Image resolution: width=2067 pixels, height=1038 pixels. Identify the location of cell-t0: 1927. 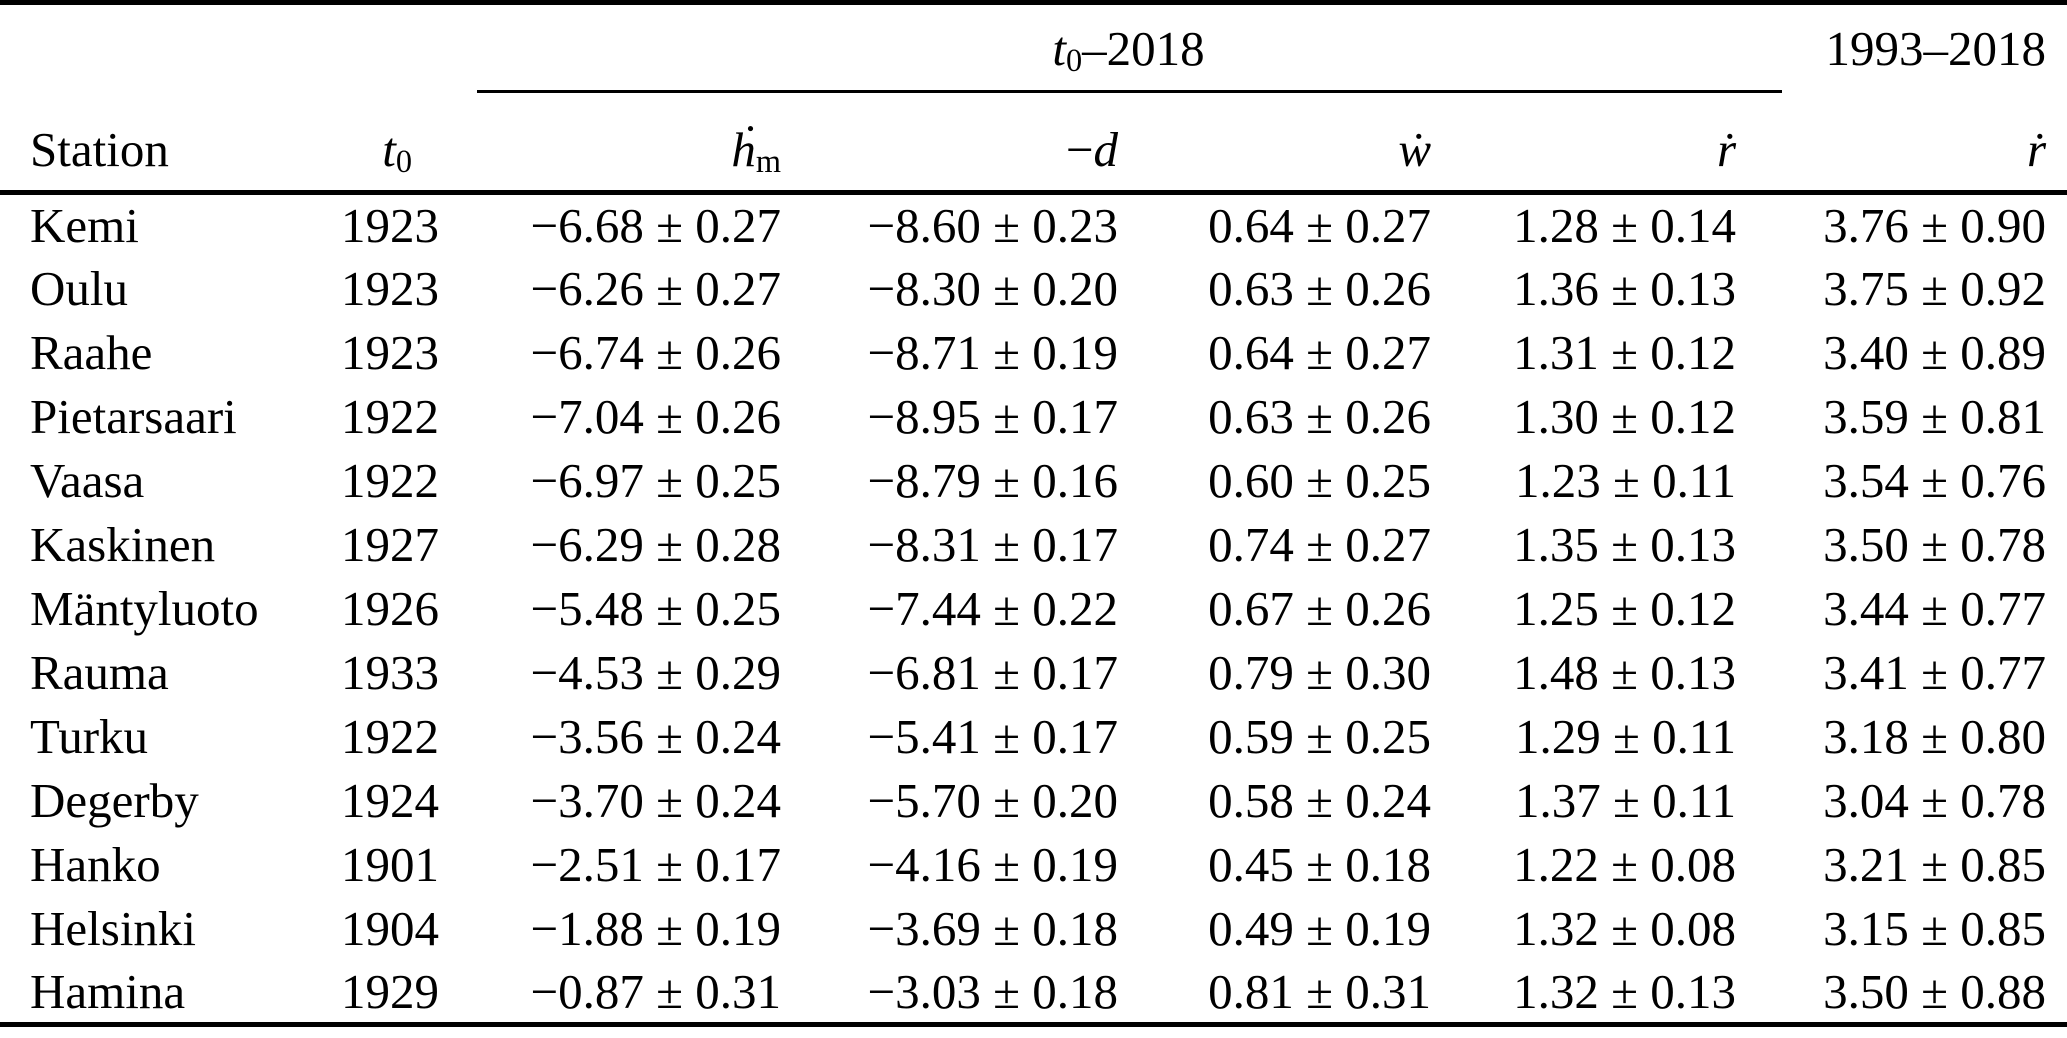
(390, 544).